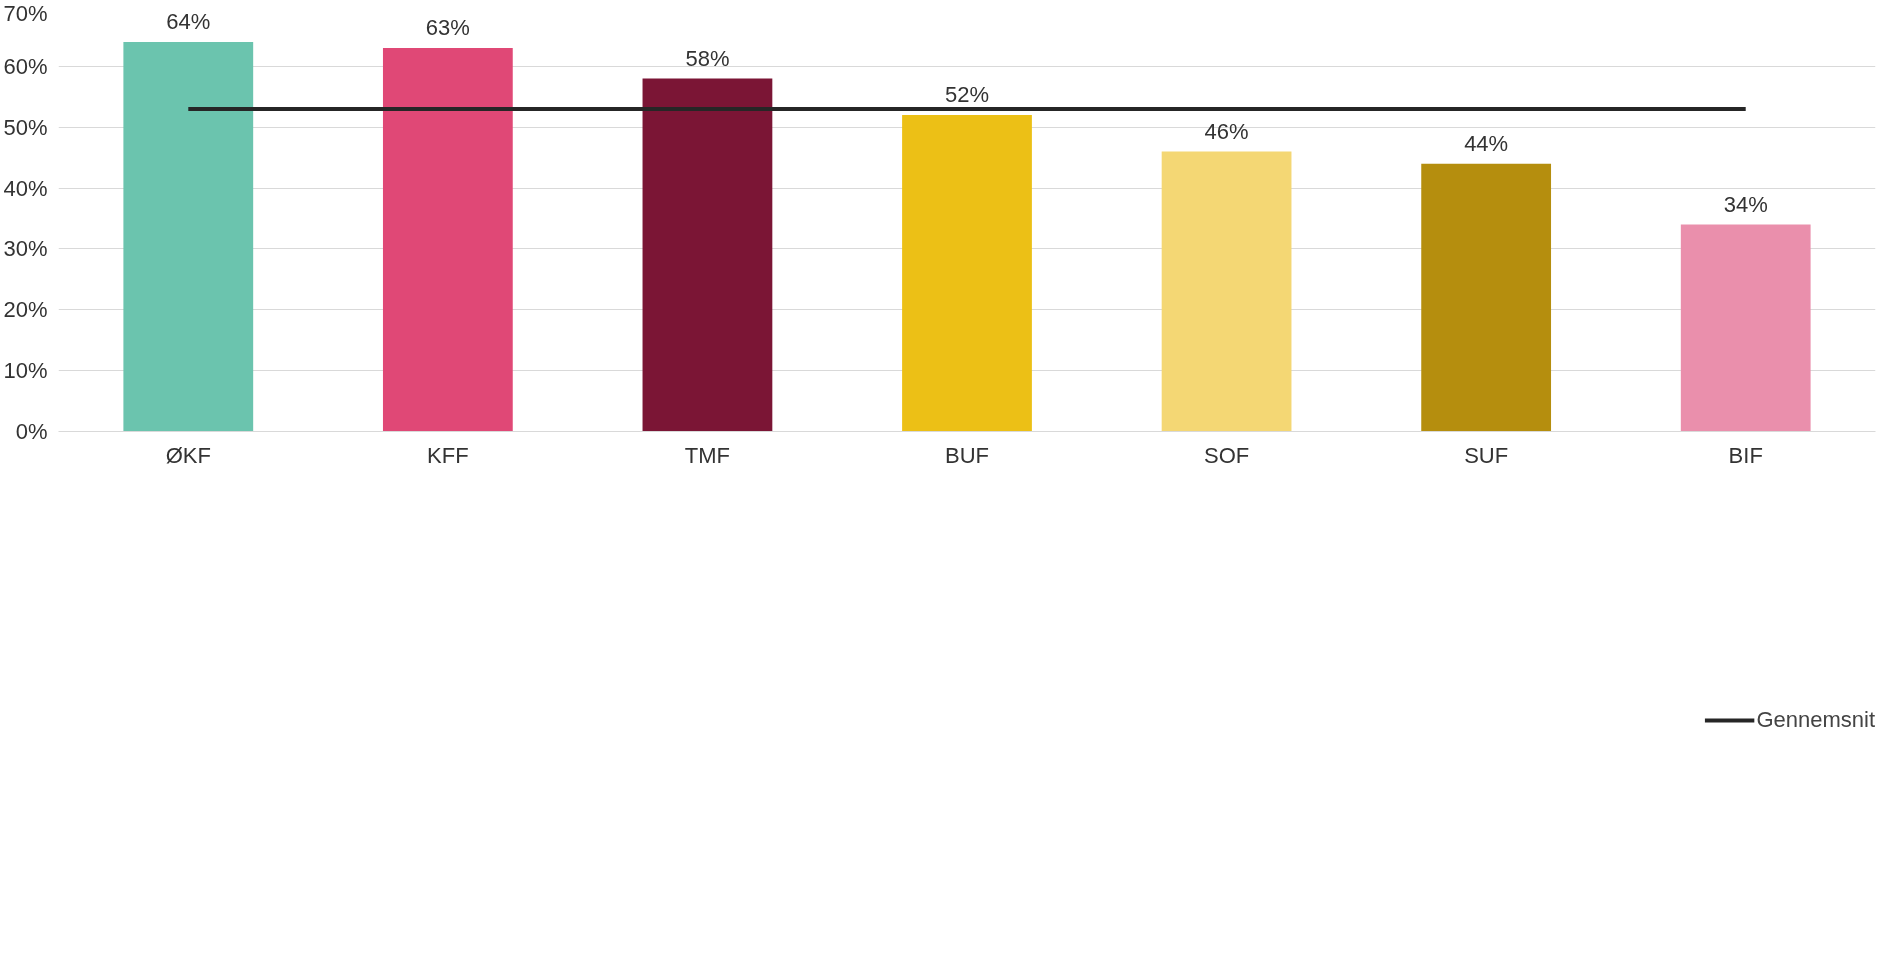 This screenshot has height=980, width=1894. Describe the element at coordinates (1745, 204) in the screenshot. I see `data-label: 34%` at that location.